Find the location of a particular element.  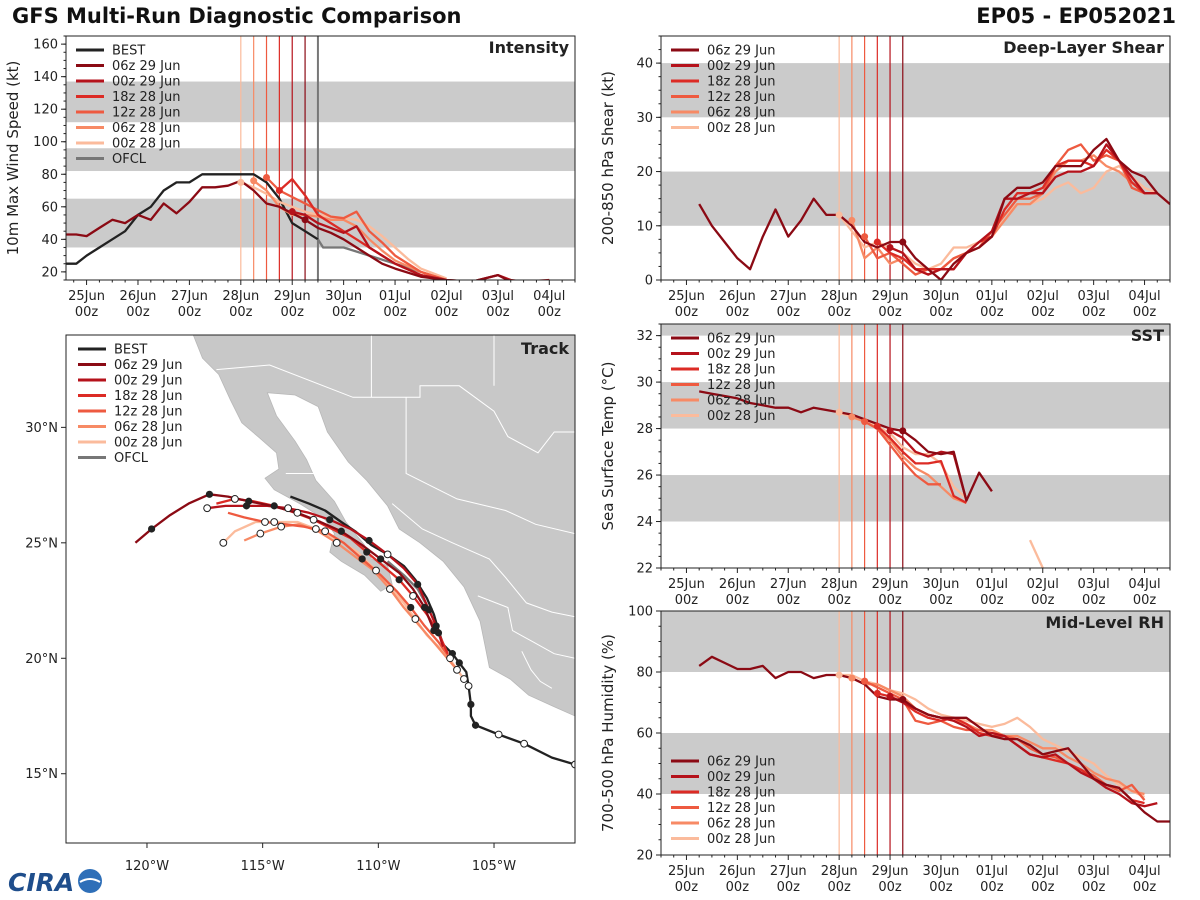

shear-x-tick-label: 29Jun is located at coordinates (890, 296).